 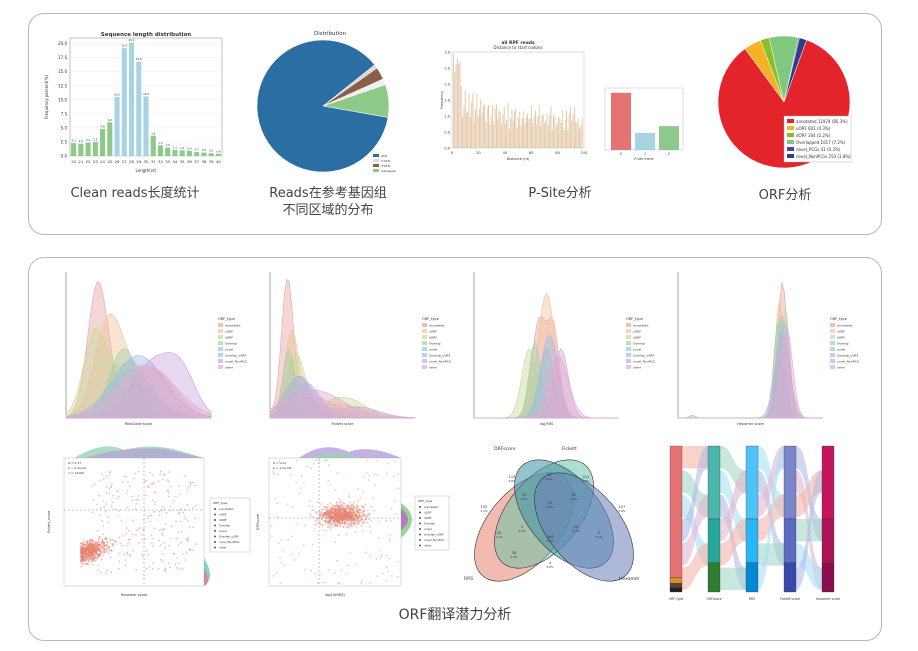 What do you see at coordinates (573, 499) in the screenshot?
I see `venn-region-percent: 0.4%` at bounding box center [573, 499].